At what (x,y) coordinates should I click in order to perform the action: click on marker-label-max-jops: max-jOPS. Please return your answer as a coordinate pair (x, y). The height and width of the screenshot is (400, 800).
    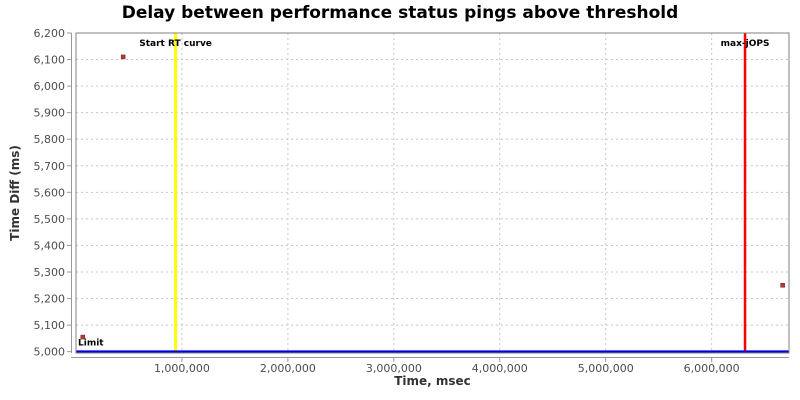
    Looking at the image, I should click on (745, 44).